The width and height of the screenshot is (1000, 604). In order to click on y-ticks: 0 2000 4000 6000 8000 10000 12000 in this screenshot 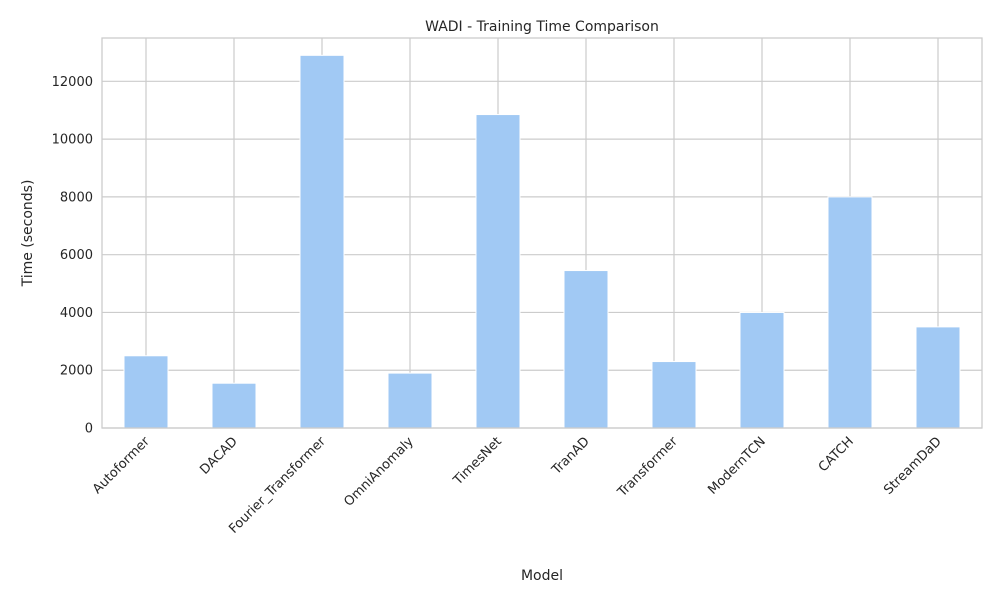, I will do `click(72, 256)`.